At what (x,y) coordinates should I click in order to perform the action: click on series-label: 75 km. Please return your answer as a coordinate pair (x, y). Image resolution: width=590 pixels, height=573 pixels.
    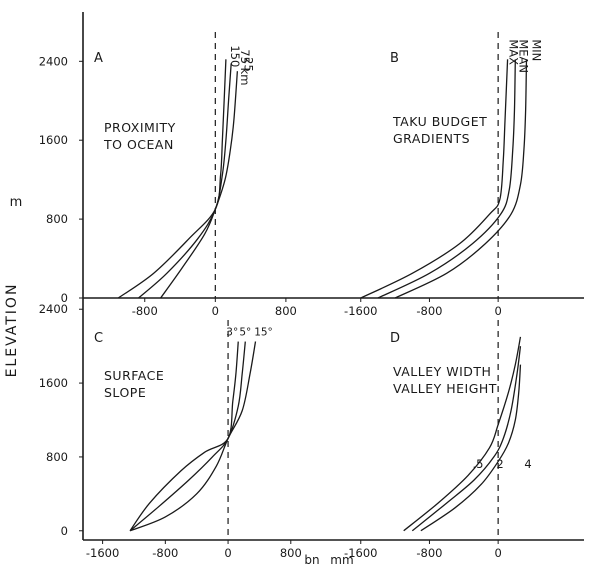
    Looking at the image, I should click on (245, 67).